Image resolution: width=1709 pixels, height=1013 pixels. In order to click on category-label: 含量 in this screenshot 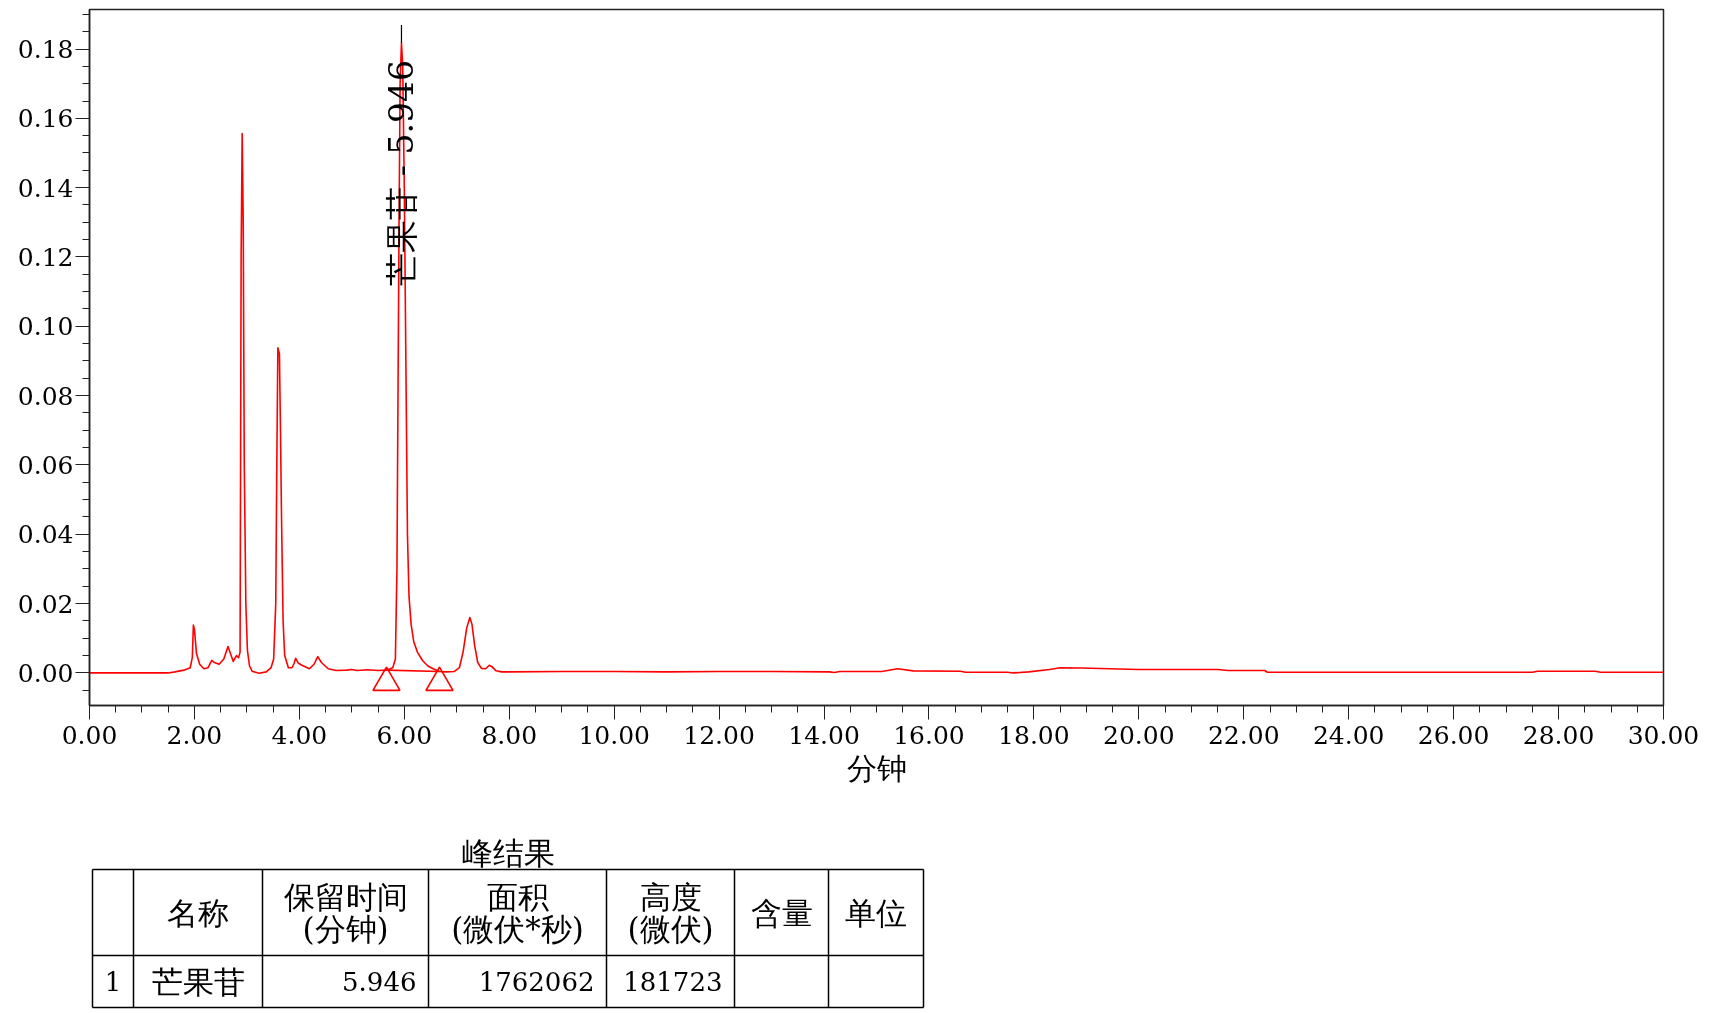, I will do `click(781, 912)`.